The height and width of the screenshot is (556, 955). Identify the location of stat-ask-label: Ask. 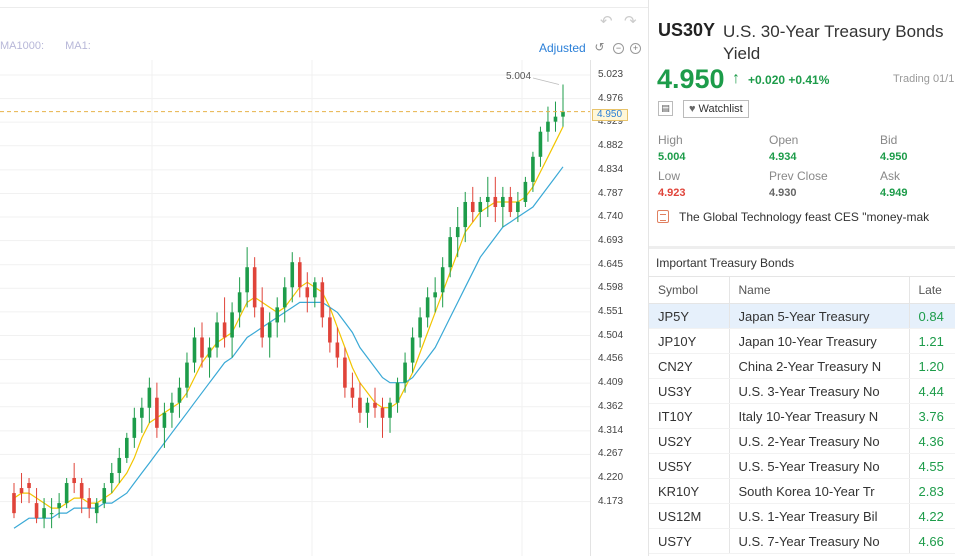
(890, 176).